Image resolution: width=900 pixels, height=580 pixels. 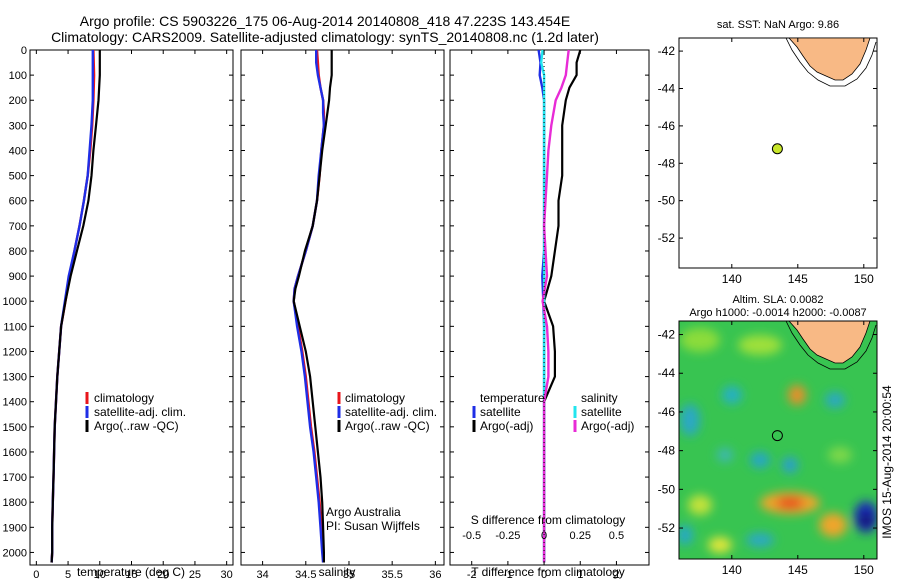 I want to click on salinity-x-axis-label: salinity, so click(x=337, y=572).